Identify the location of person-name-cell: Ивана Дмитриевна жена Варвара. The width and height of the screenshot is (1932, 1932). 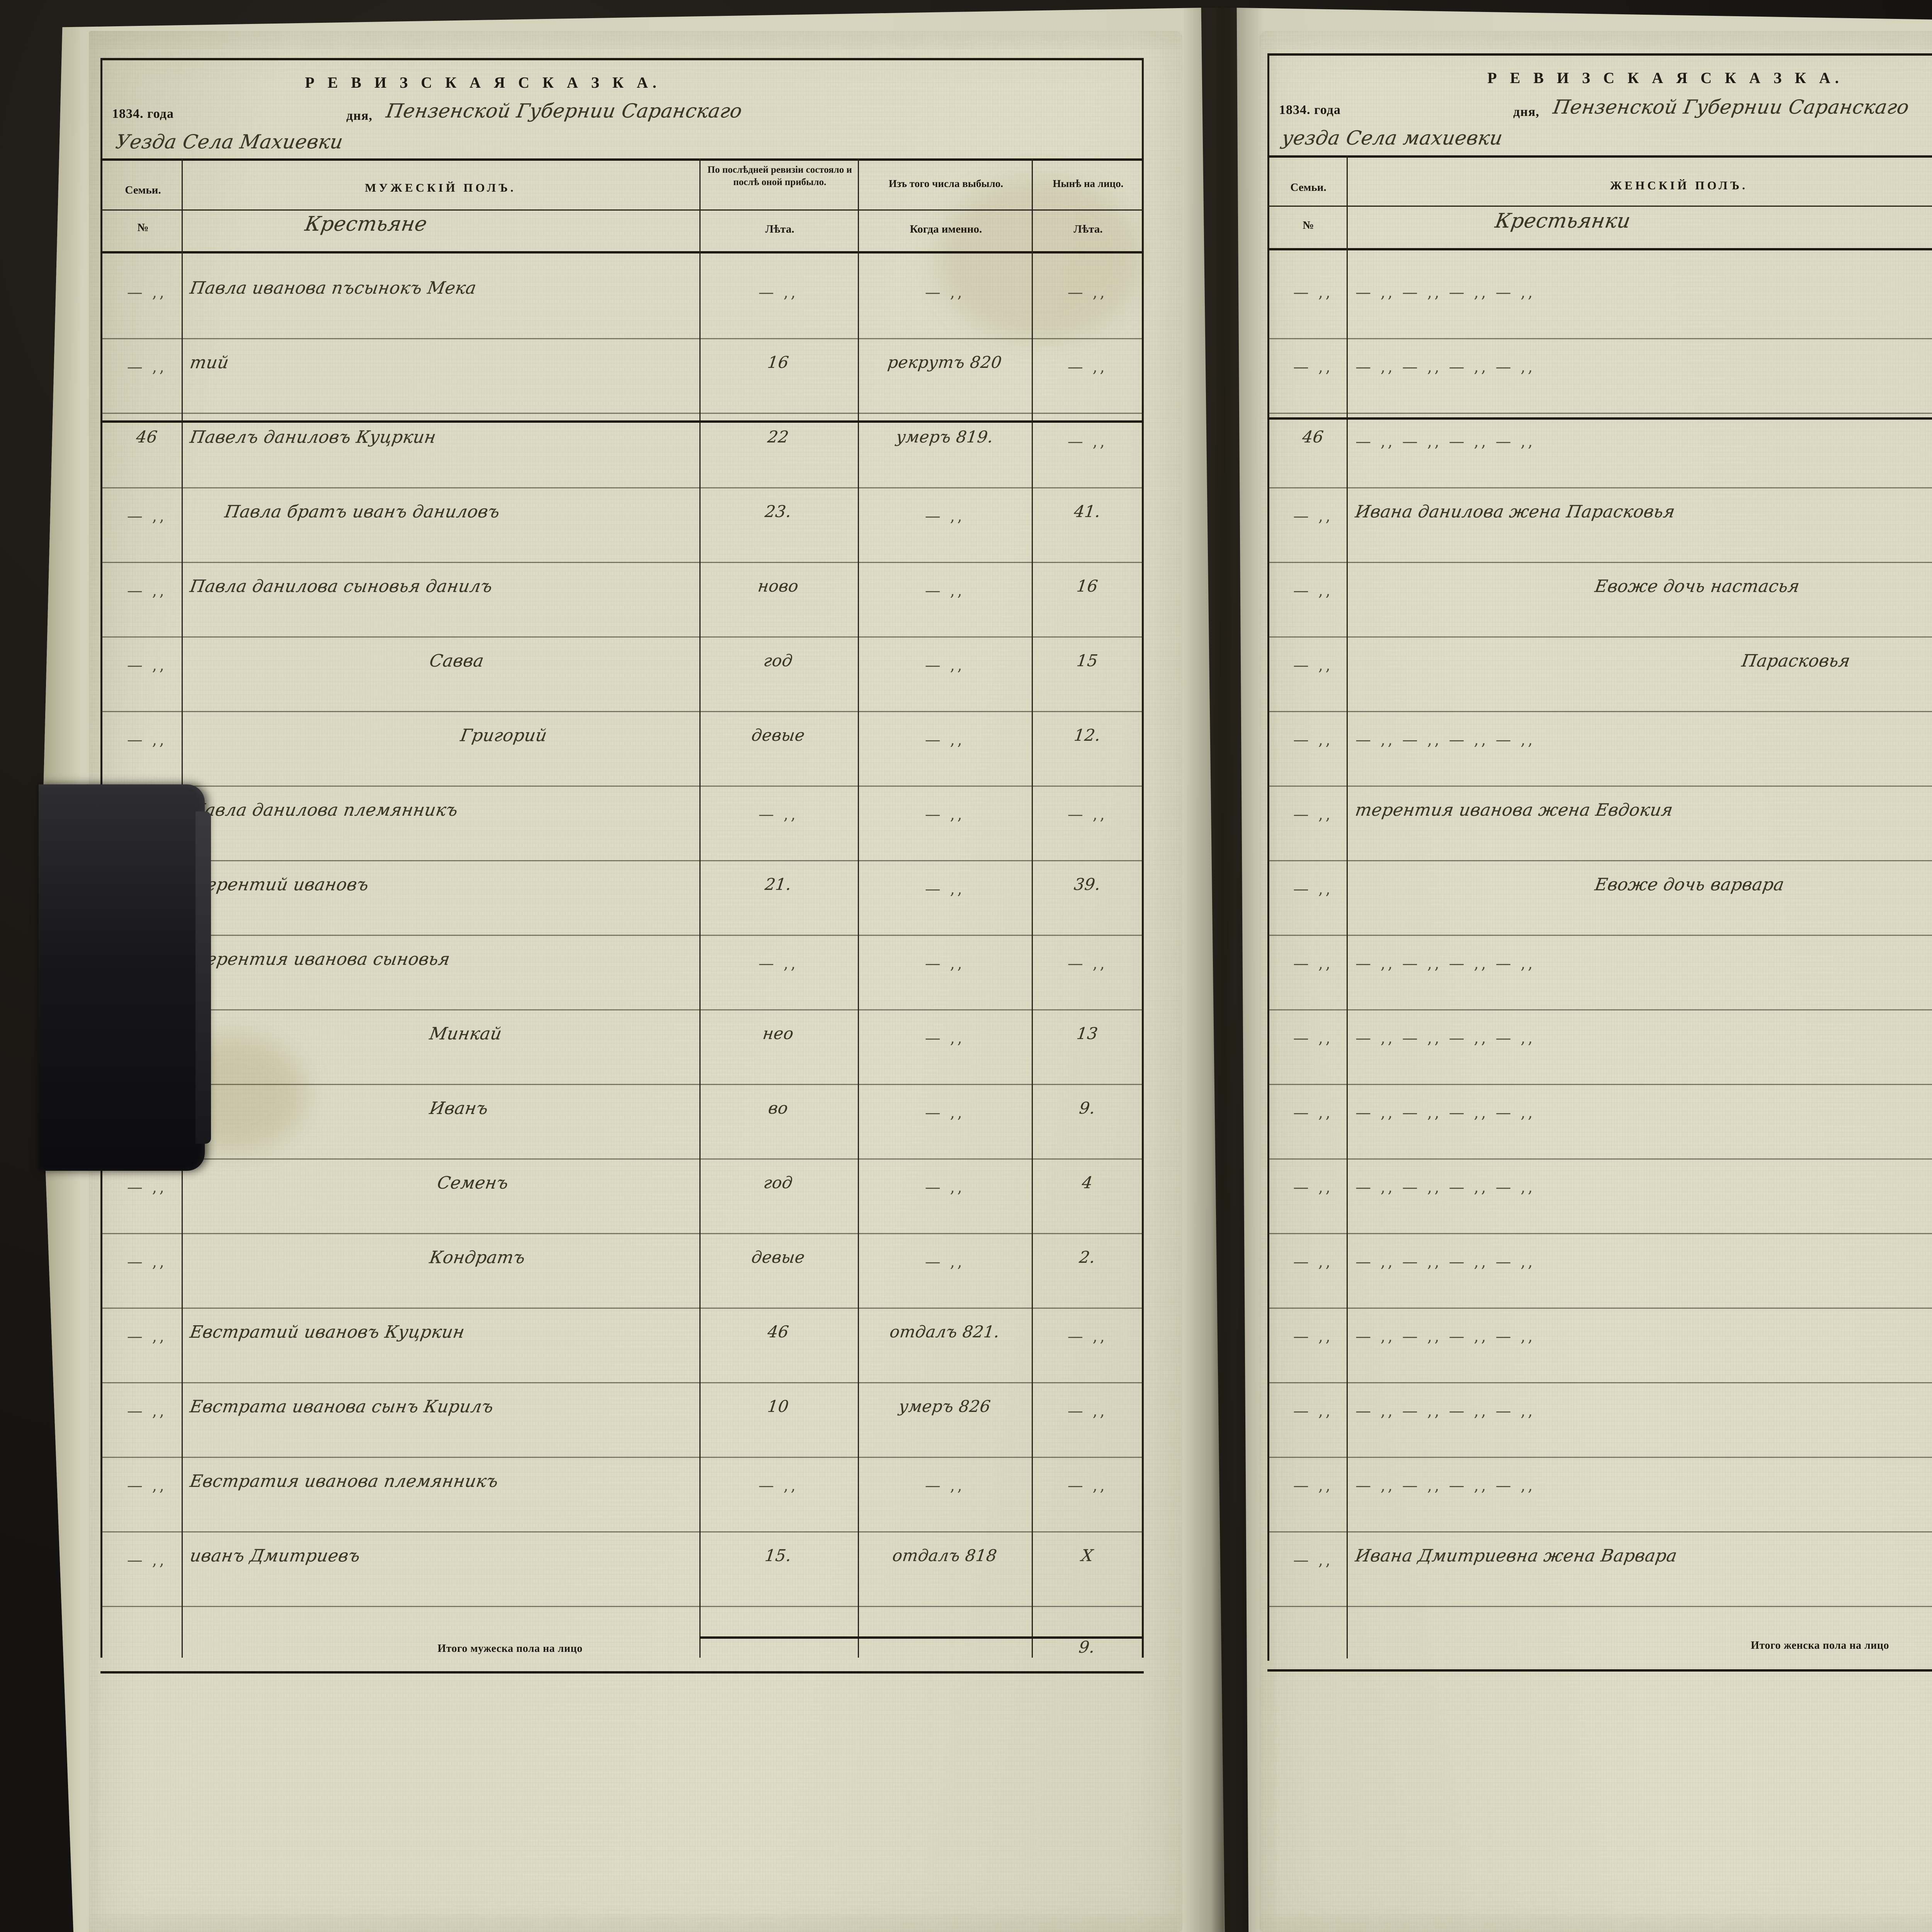
(1517, 1556).